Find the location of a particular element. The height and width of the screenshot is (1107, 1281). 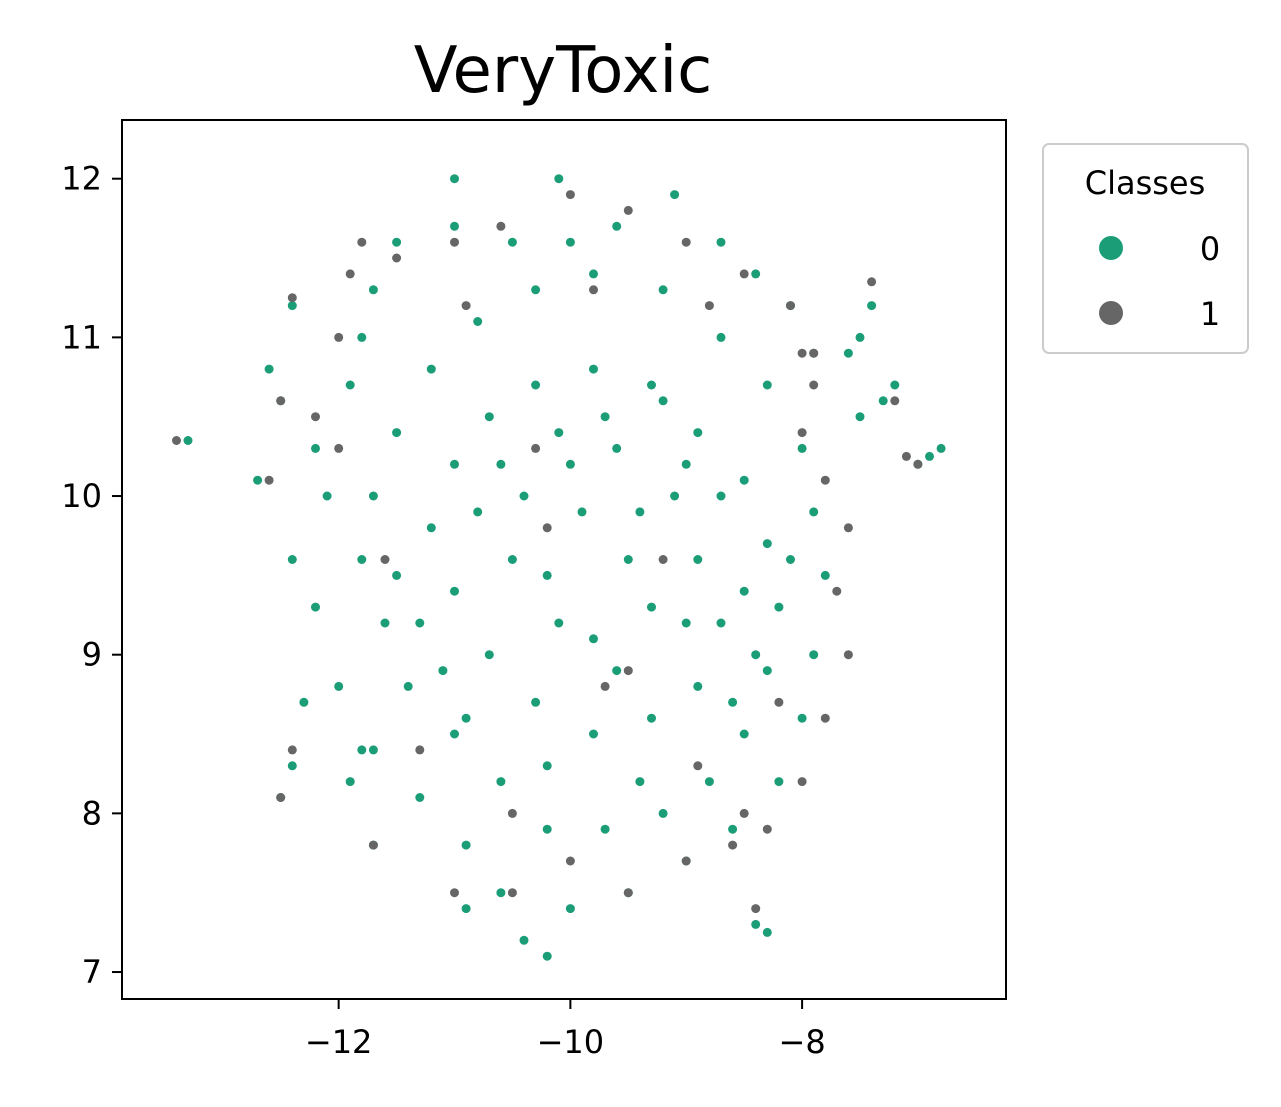

y-tick-label: 7 is located at coordinates (92, 972).